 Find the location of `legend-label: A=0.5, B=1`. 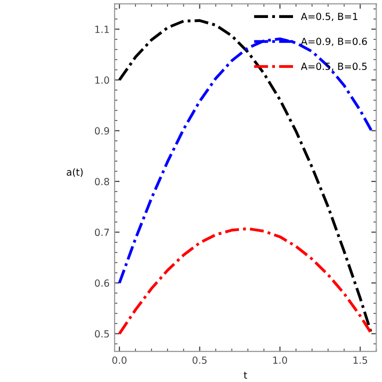

legend-label: A=0.5, B=1 is located at coordinates (329, 17).